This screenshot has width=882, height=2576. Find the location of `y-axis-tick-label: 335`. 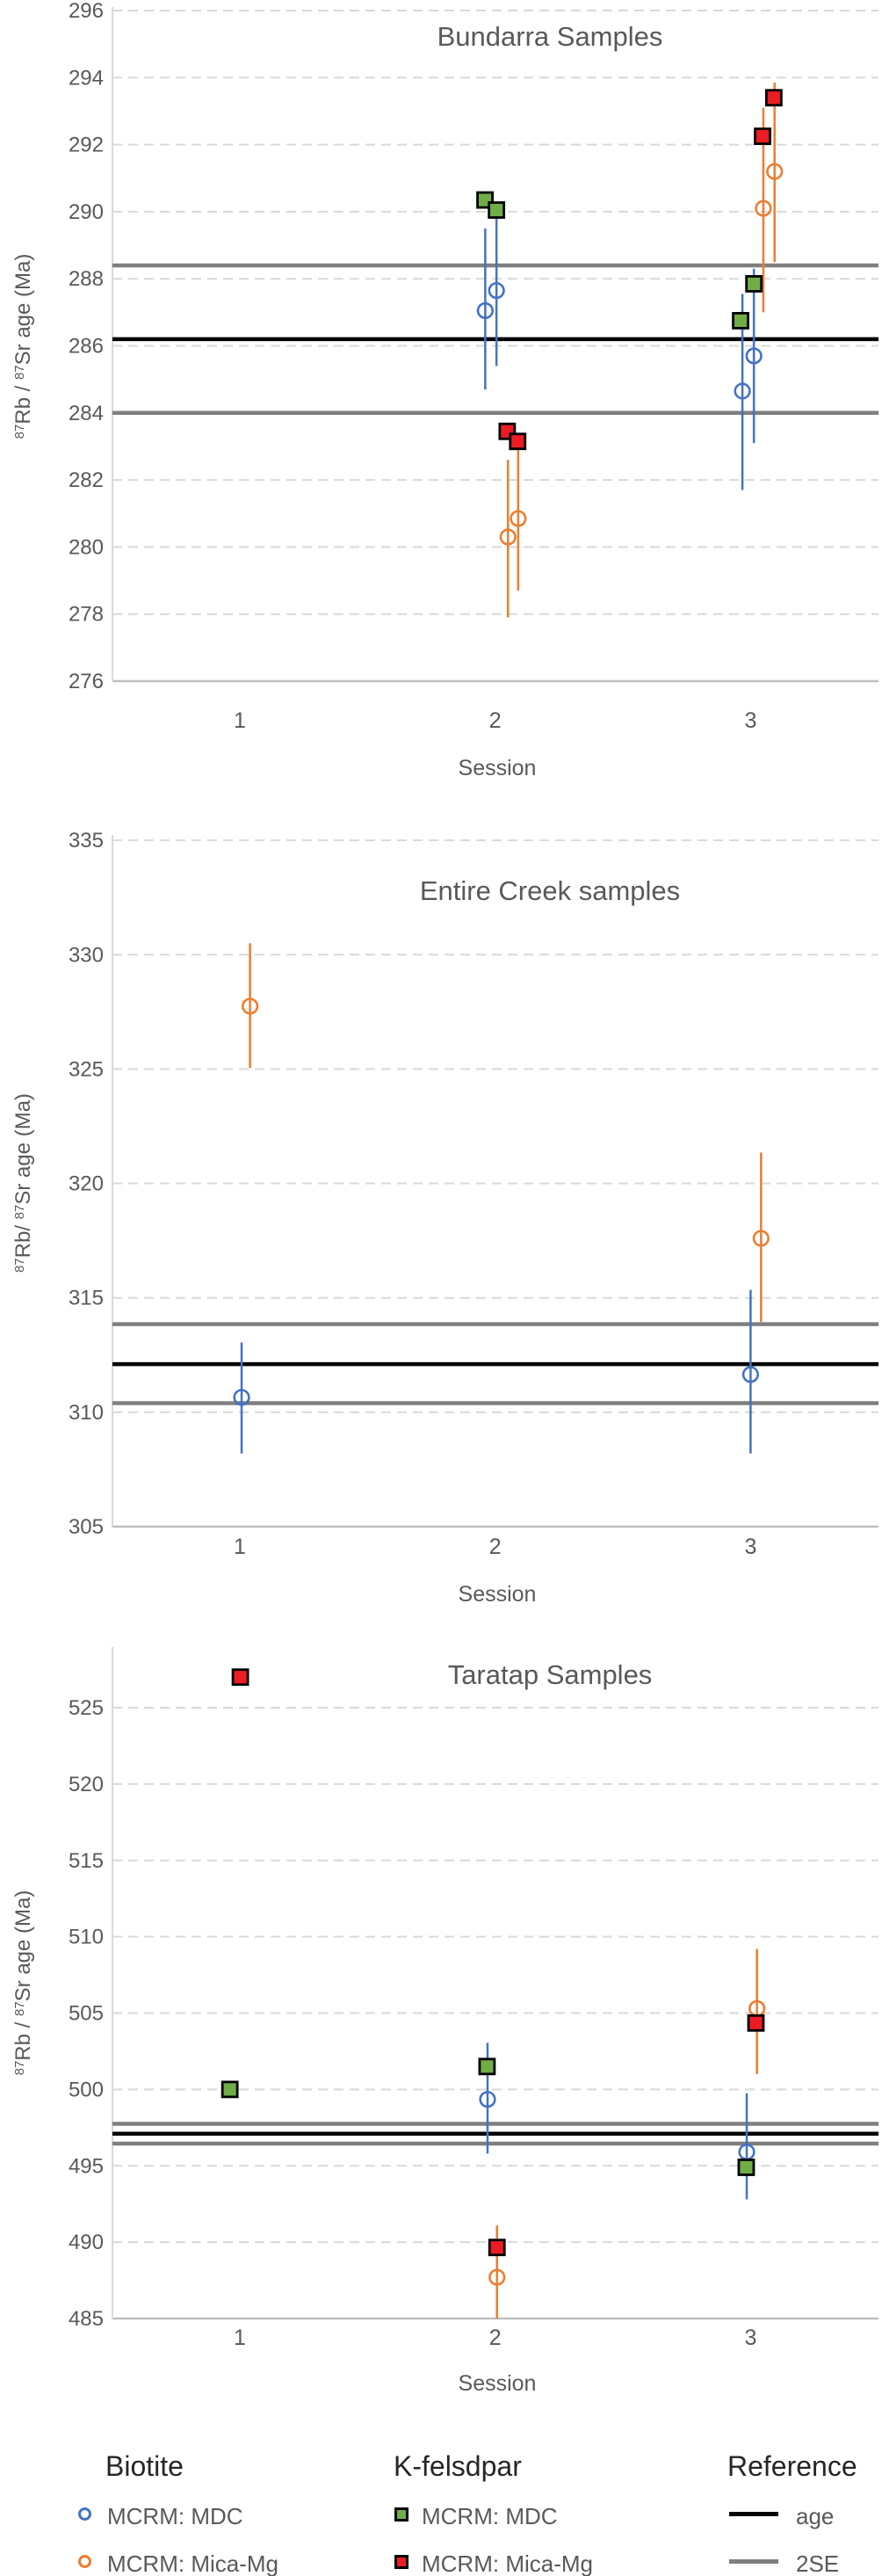

y-axis-tick-label: 335 is located at coordinates (86, 841).